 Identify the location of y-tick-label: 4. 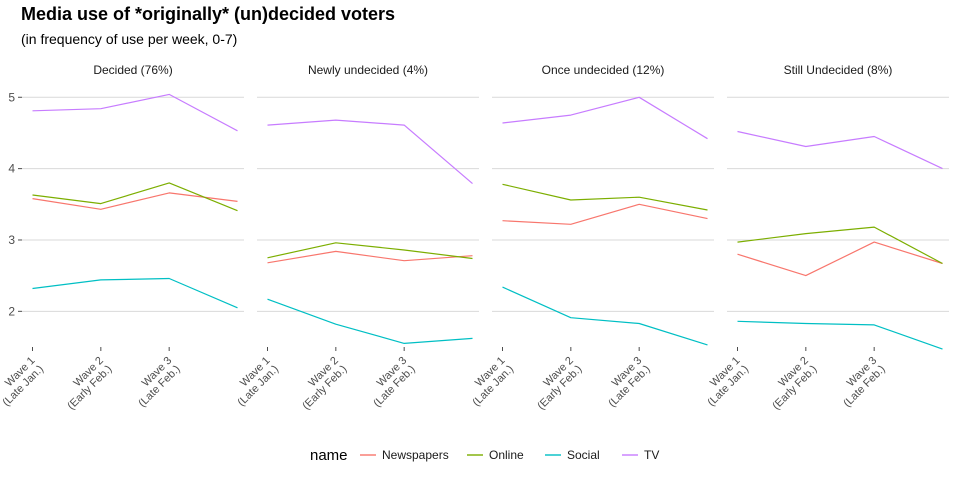
(11, 169).